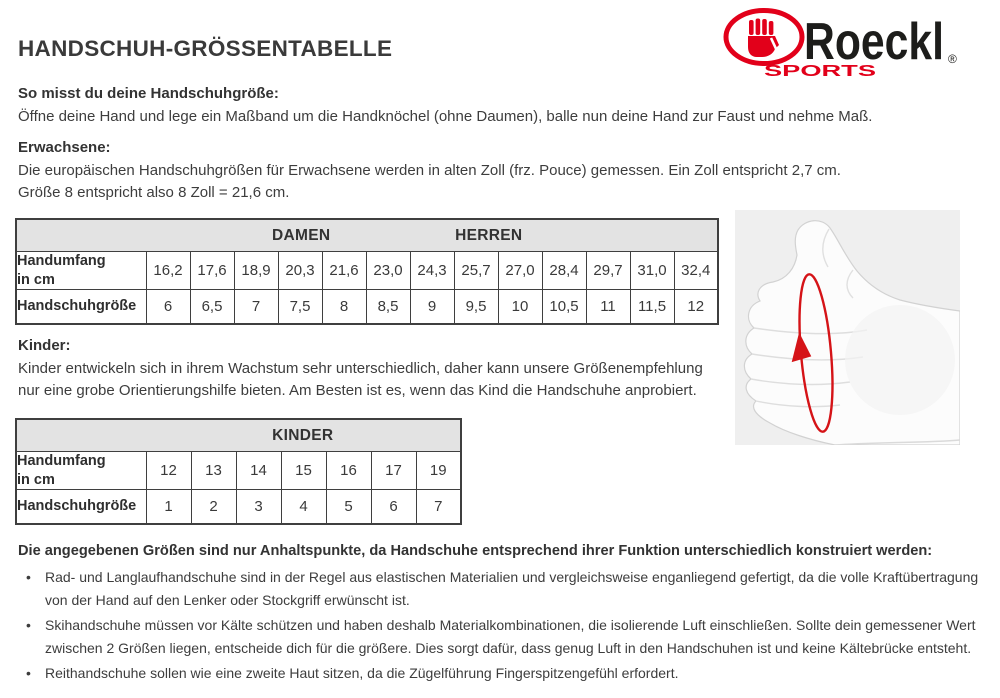 This screenshot has height=698, width=1000. What do you see at coordinates (258, 506) in the screenshot?
I see `size-cell: 3` at bounding box center [258, 506].